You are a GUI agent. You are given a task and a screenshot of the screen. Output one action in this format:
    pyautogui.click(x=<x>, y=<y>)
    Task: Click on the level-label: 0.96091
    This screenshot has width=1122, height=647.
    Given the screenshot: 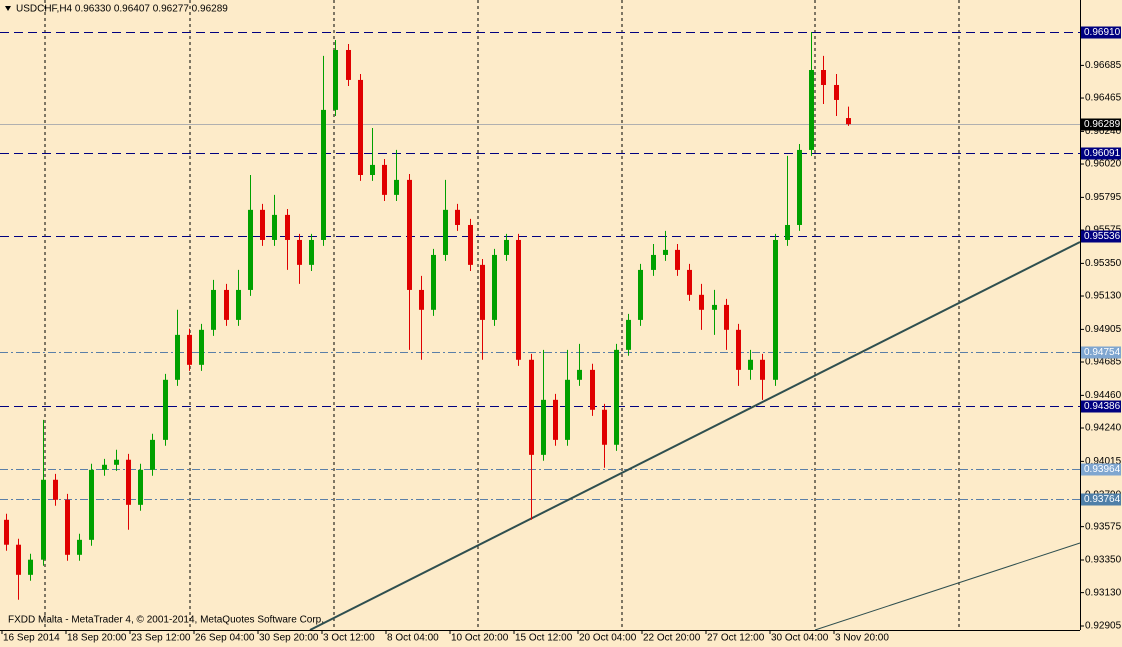 What is the action you would take?
    pyautogui.click(x=1102, y=153)
    